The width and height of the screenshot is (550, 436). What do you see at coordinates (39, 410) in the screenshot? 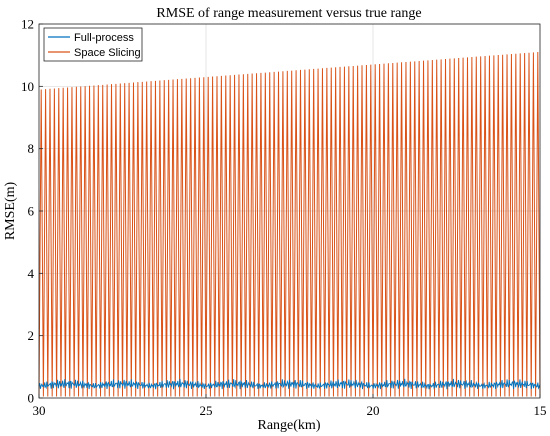
I see `x-tick-label: 30` at bounding box center [39, 410].